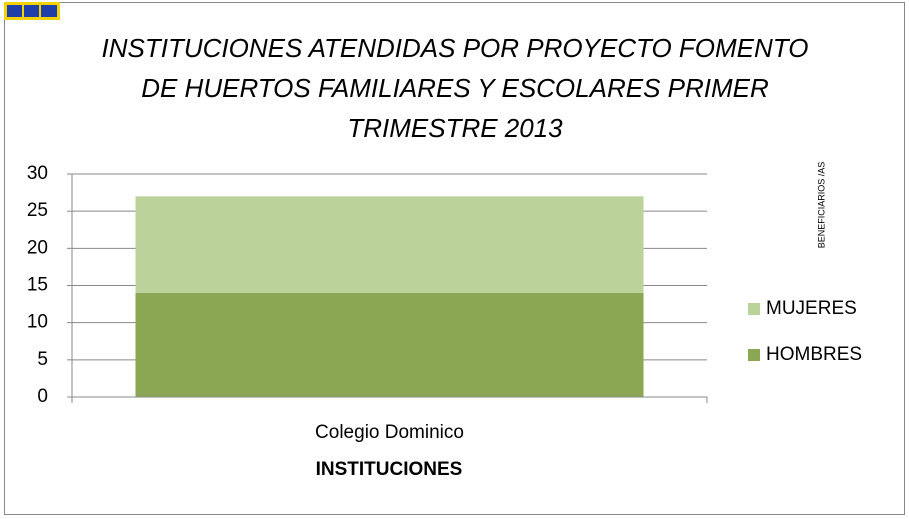 Image resolution: width=909 pixels, height=519 pixels. What do you see at coordinates (37, 322) in the screenshot?
I see `y-tick-label: 10` at bounding box center [37, 322].